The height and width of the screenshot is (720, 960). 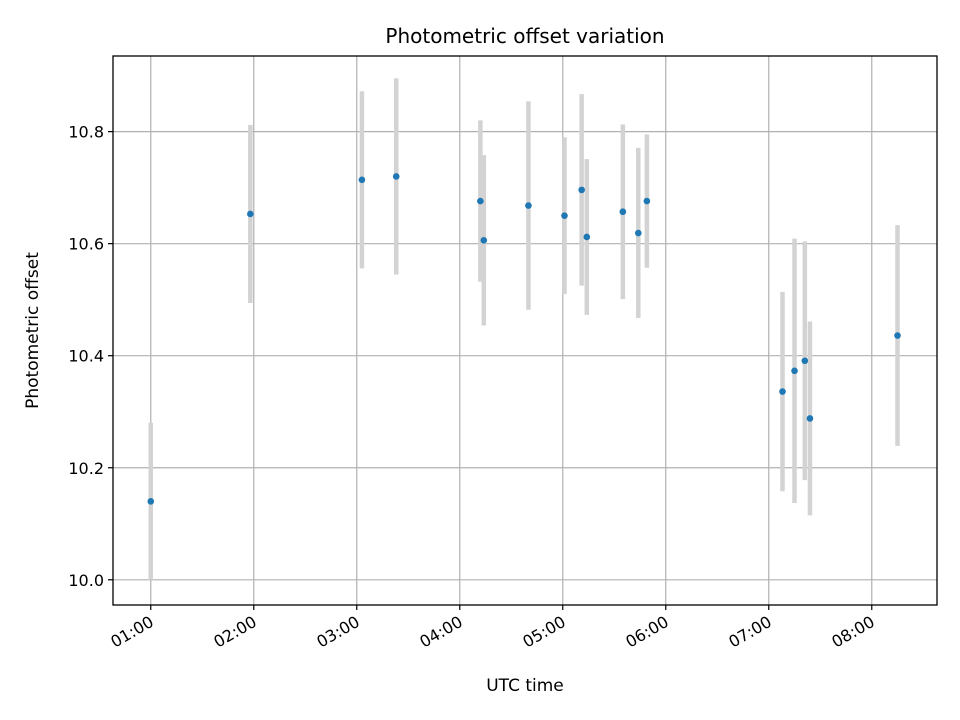 What do you see at coordinates (86, 468) in the screenshot?
I see `y-tick-label: 10.2` at bounding box center [86, 468].